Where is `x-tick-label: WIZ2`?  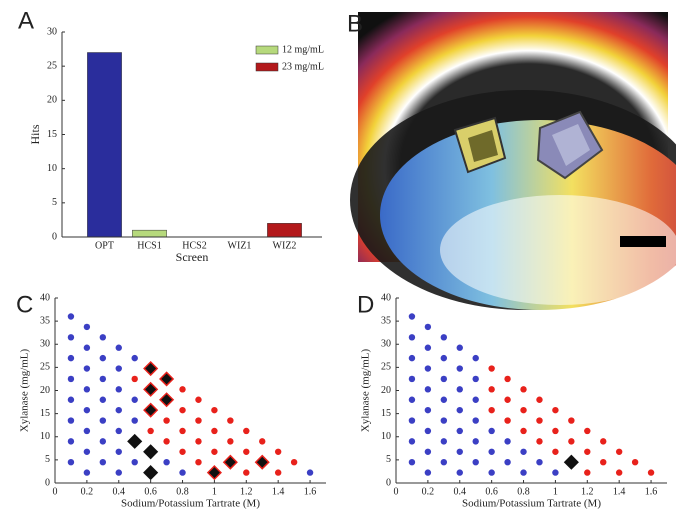
x-tick-label: WIZ2 is located at coordinates (285, 245).